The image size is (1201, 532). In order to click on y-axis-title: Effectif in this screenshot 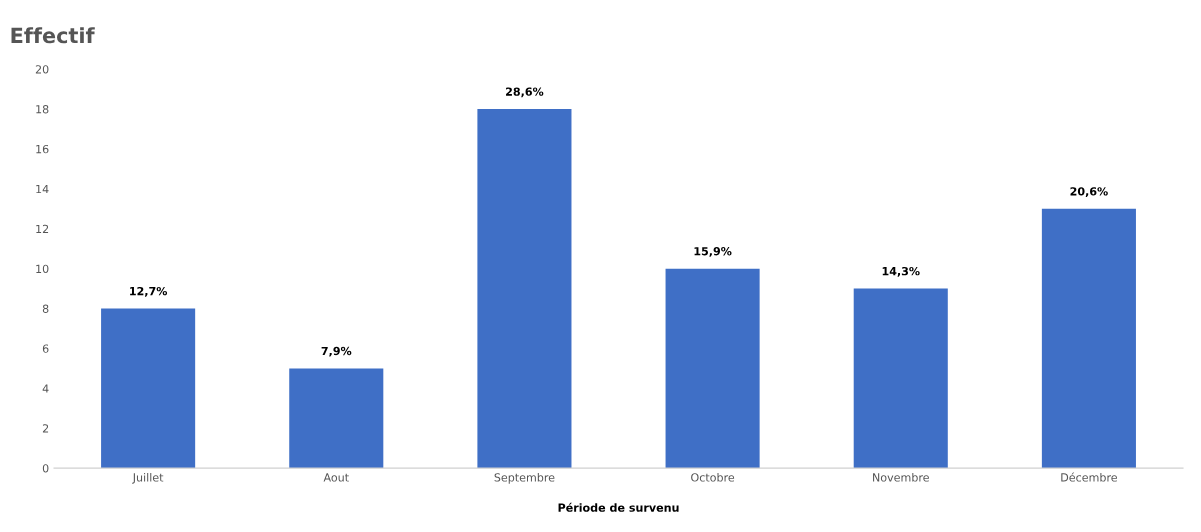, I will do `click(53, 35)`.